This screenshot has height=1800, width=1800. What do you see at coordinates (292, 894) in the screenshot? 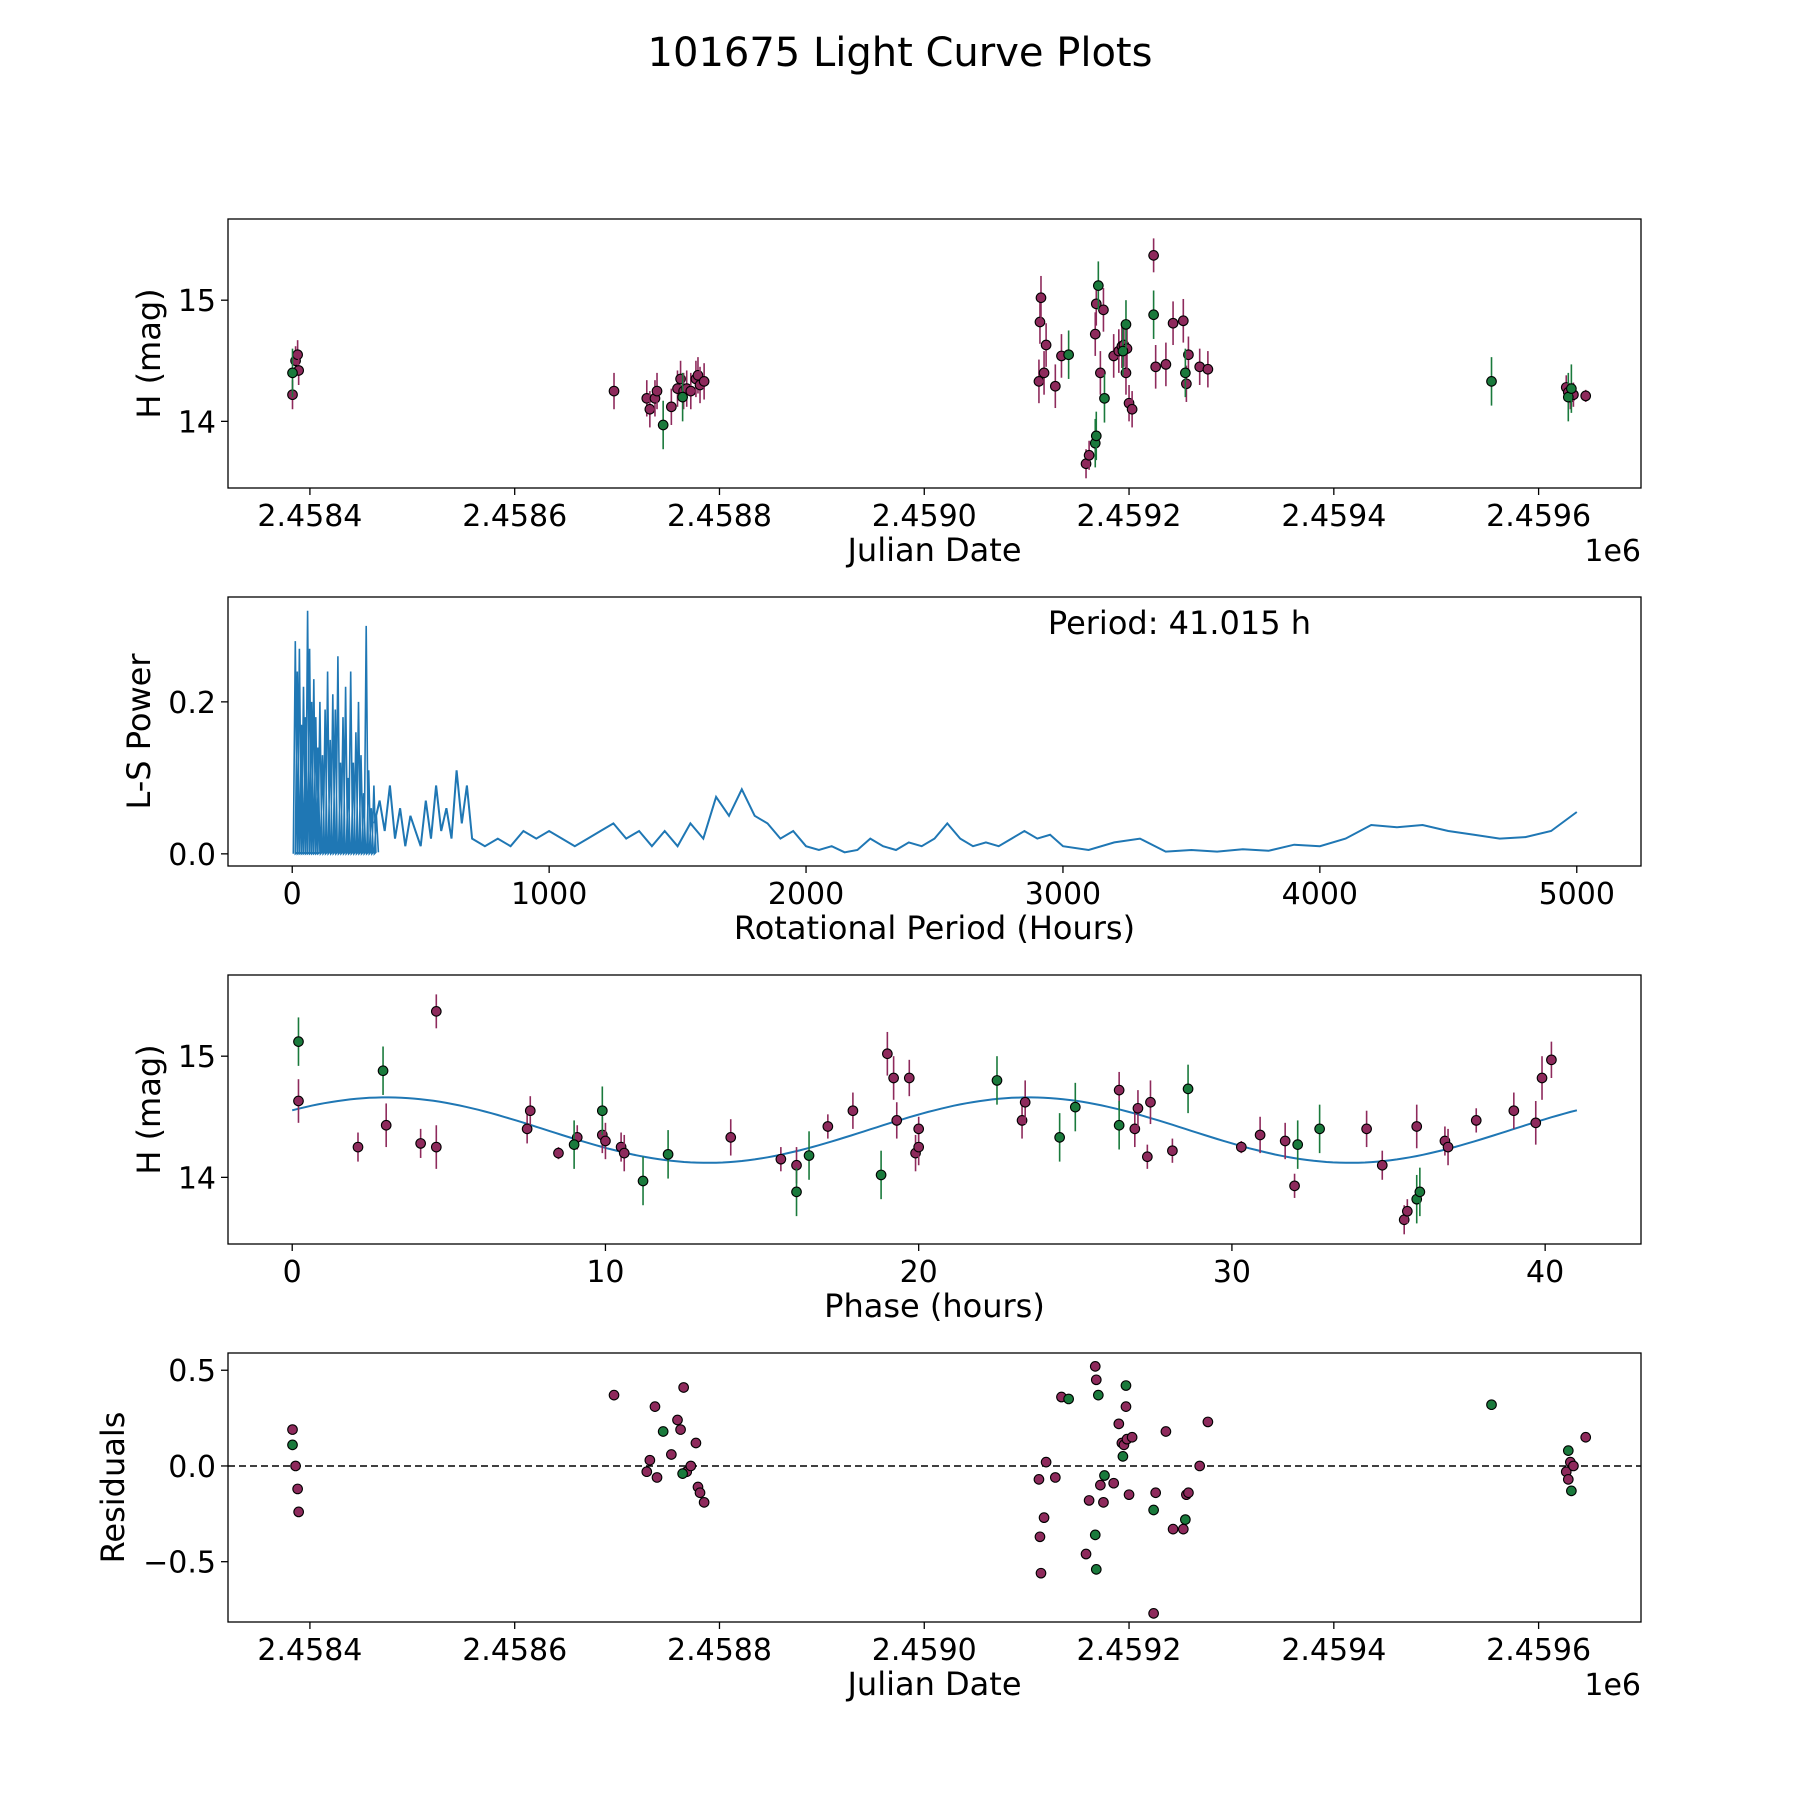
I see `periodogram-xtick-label: 0` at bounding box center [292, 894].